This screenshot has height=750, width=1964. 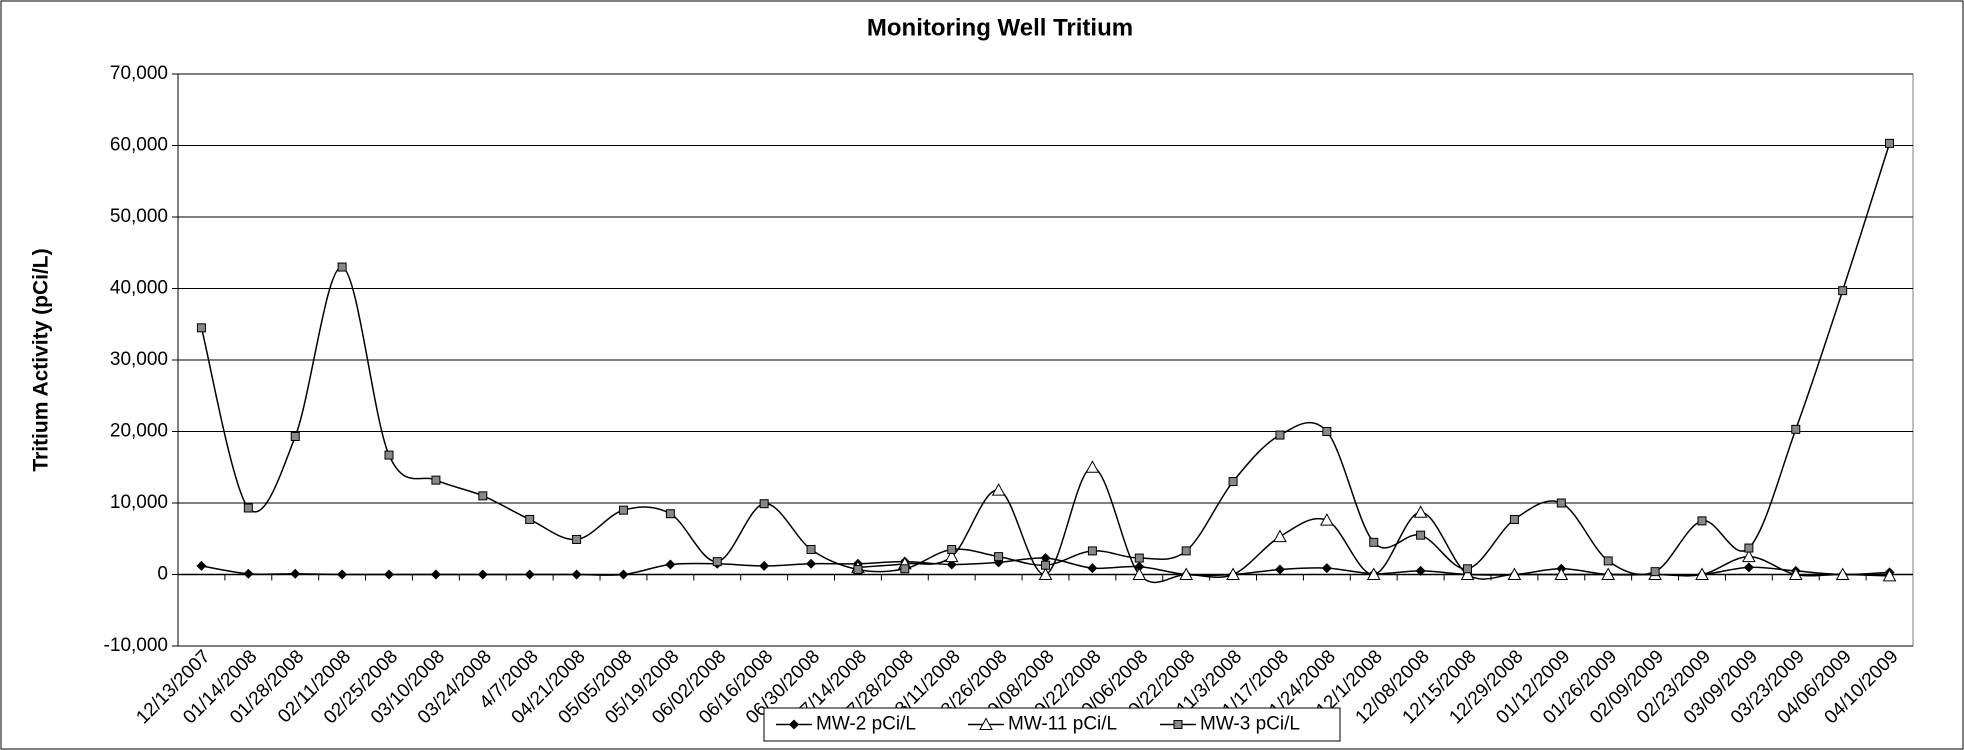 I want to click on y-tick-label: 60,000, so click(x=139, y=145).